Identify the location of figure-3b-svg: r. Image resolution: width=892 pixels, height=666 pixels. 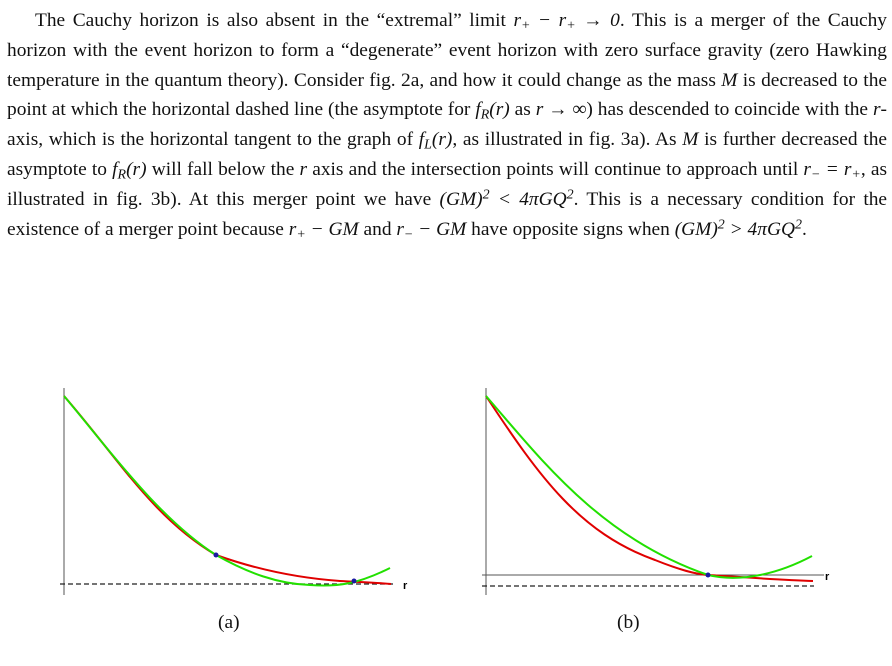
(656, 491).